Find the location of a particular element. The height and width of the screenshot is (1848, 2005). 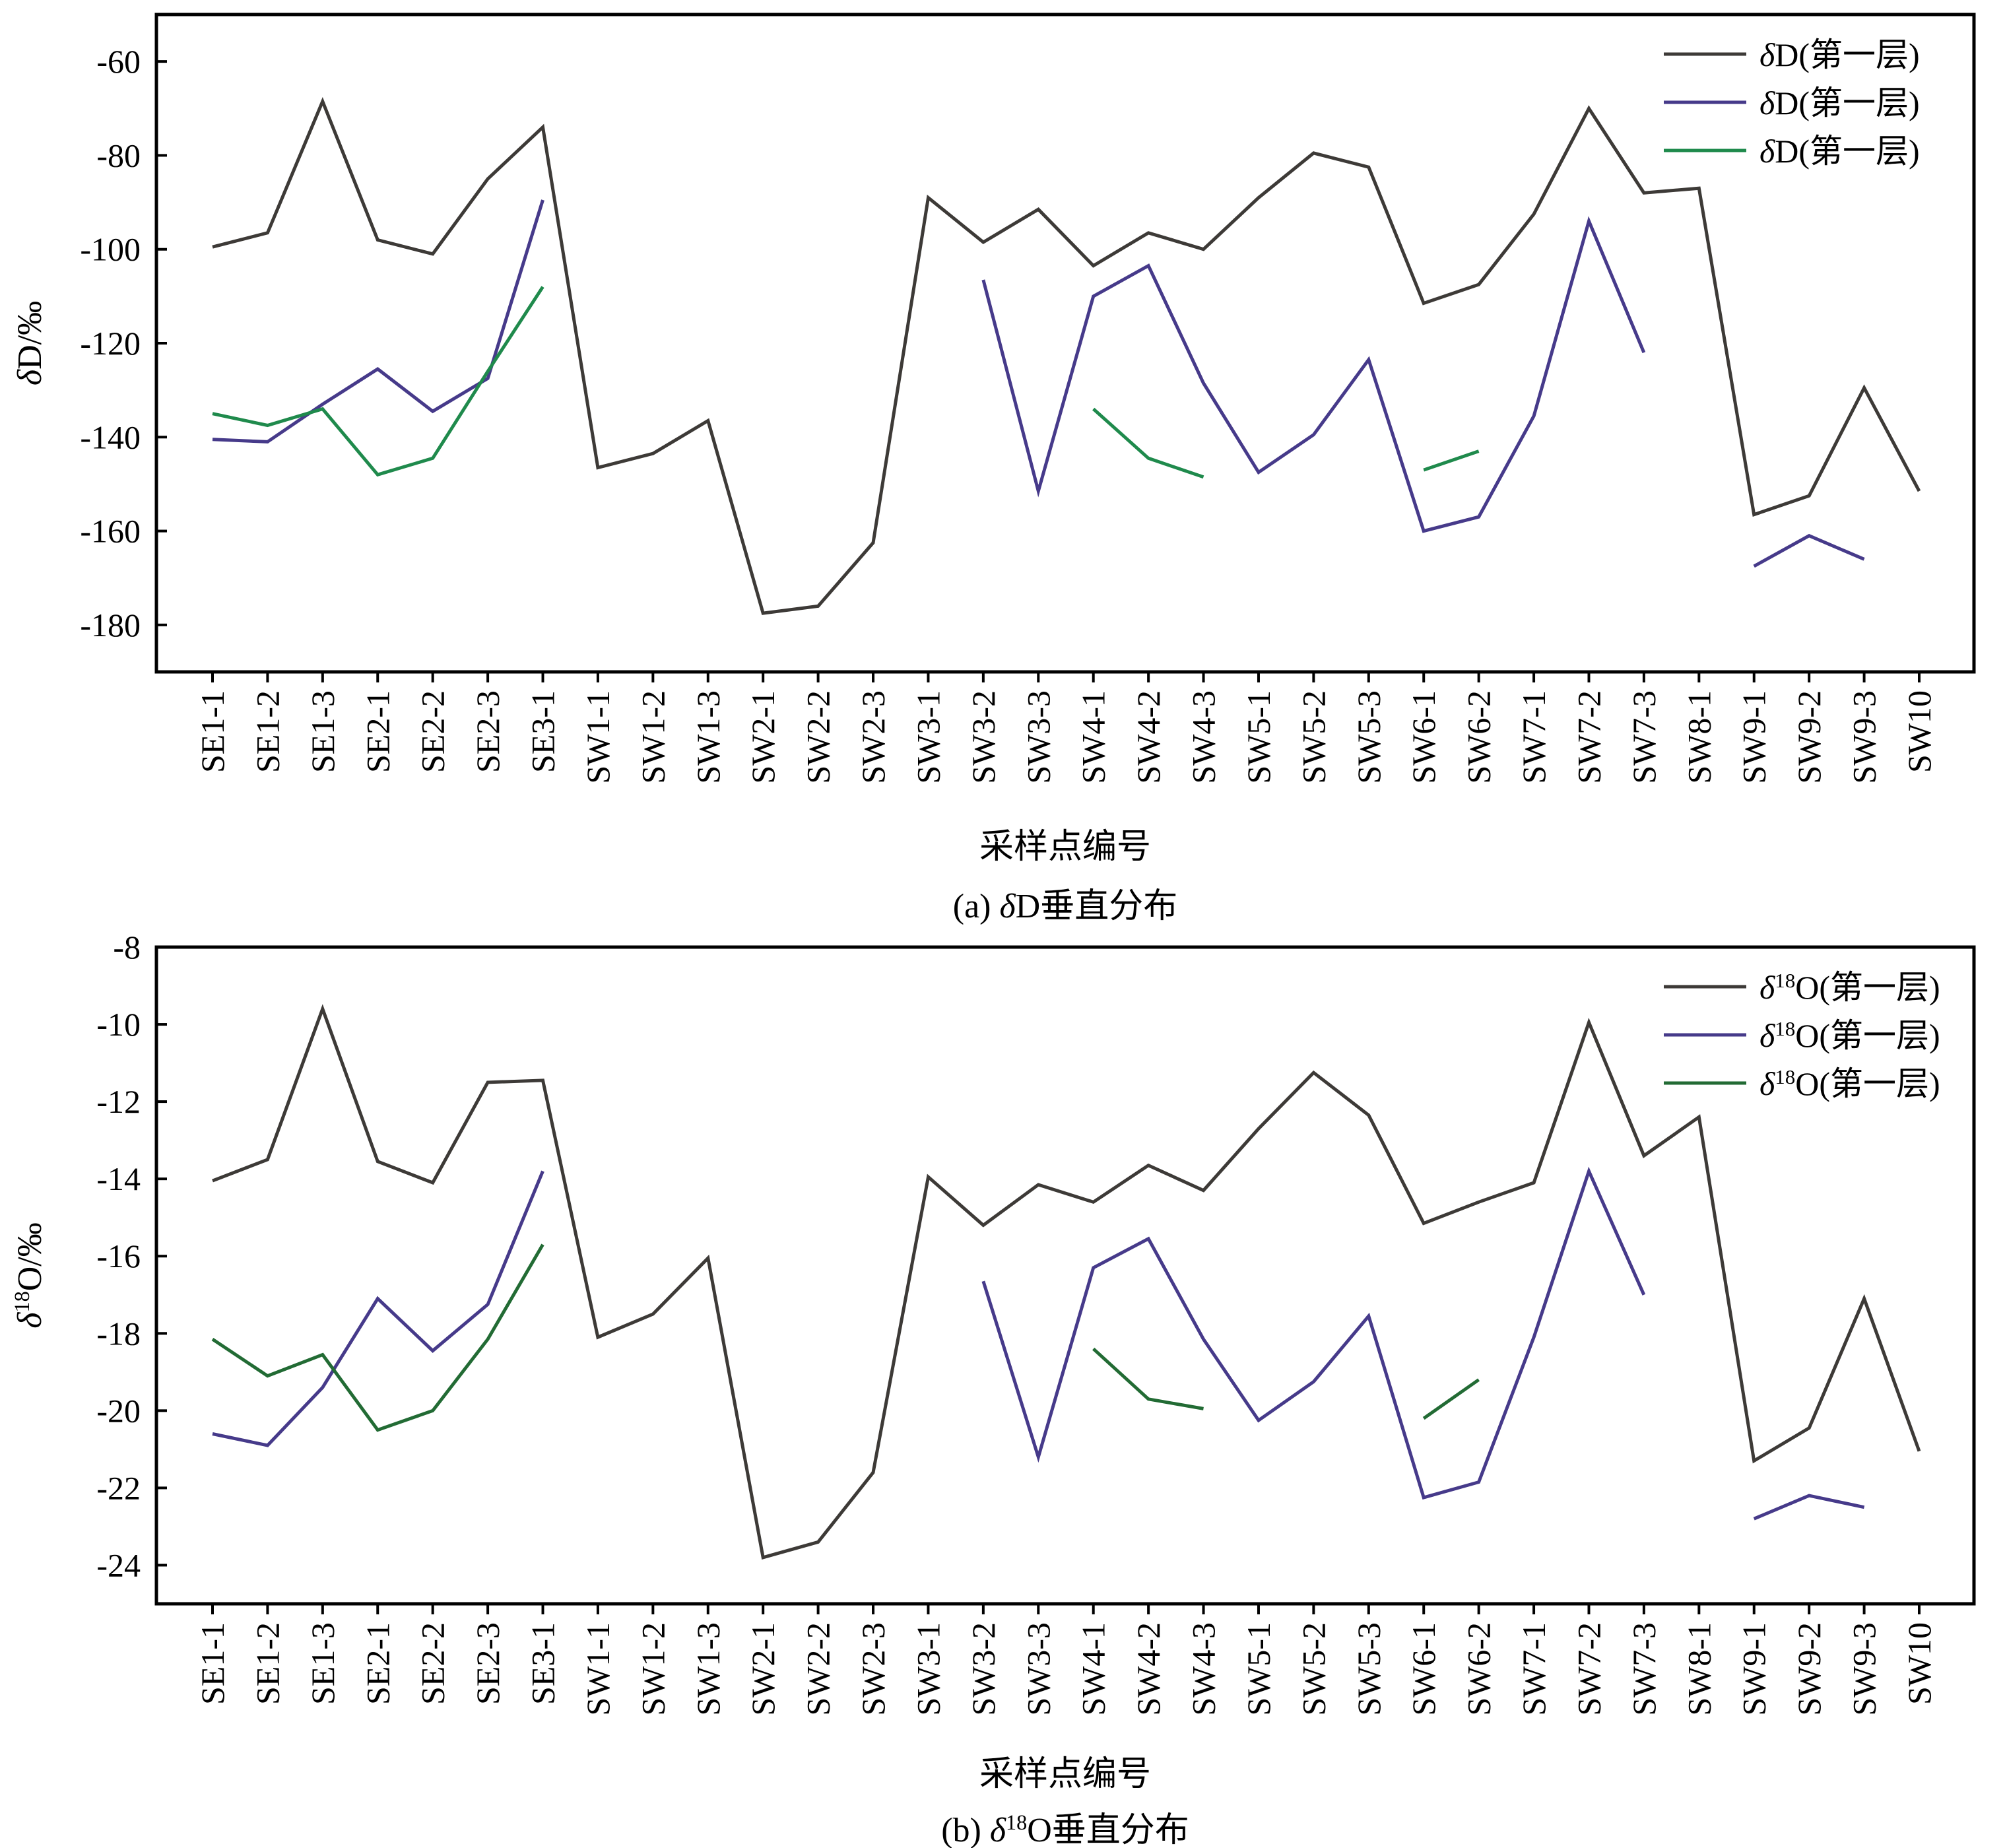

legend: δ18O(第一层)δ18O(第一层)δ18O(第一层) is located at coordinates (1802, 1035).